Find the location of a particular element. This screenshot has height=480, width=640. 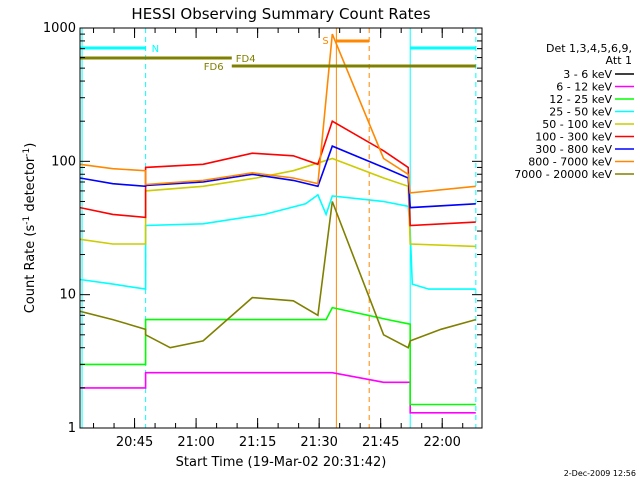

x-axis-label: Start Time (19-Mar-02 20:31:42) is located at coordinates (281, 462).